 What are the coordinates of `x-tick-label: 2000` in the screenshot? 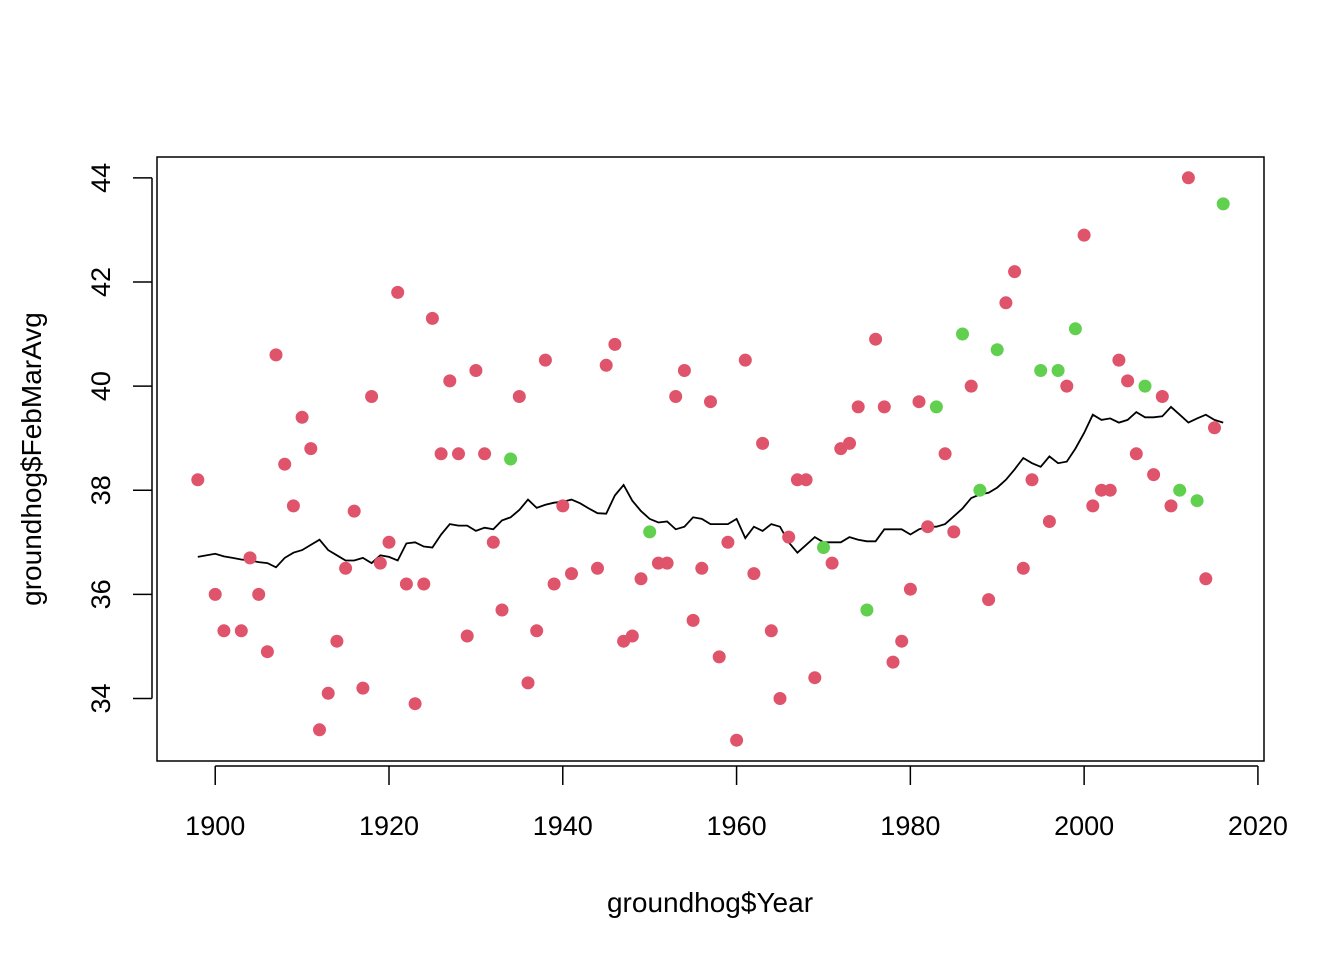 It's located at (1084, 826).